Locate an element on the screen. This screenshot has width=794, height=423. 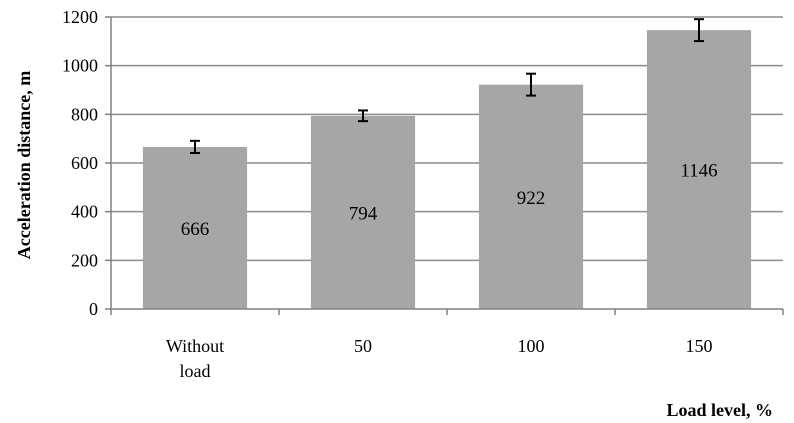
y-tick-label: 800 is located at coordinates (84, 114).